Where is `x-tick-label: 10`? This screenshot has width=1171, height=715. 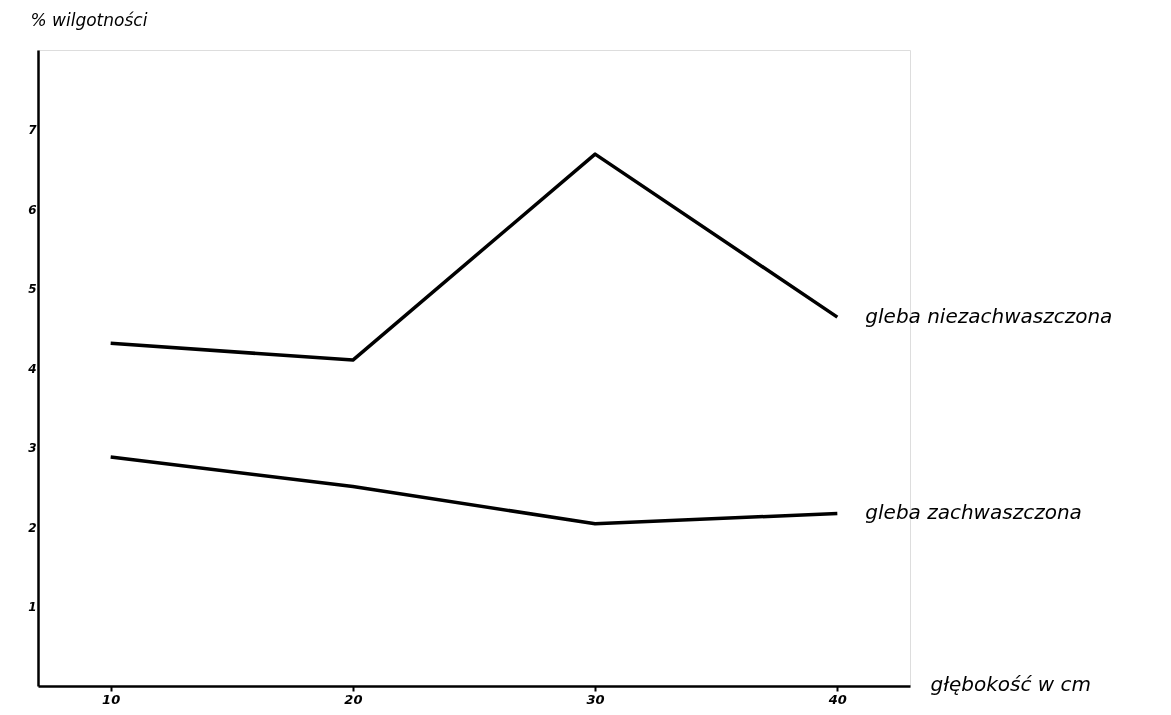 x-tick-label: 10 is located at coordinates (111, 699).